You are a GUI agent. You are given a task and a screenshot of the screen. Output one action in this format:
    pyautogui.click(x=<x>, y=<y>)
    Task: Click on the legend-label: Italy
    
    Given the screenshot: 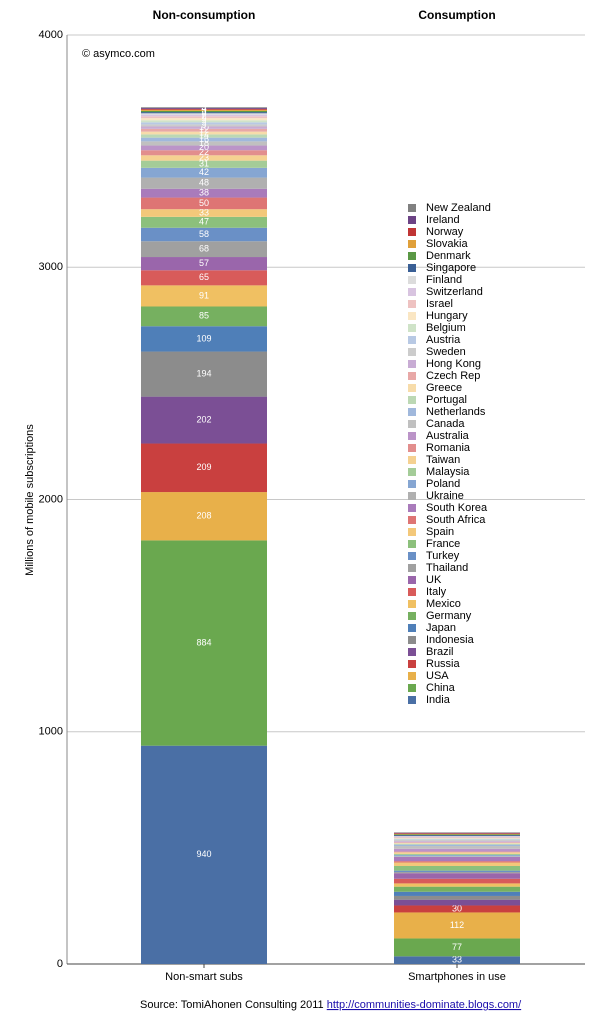 What is the action you would take?
    pyautogui.click(x=436, y=592)
    